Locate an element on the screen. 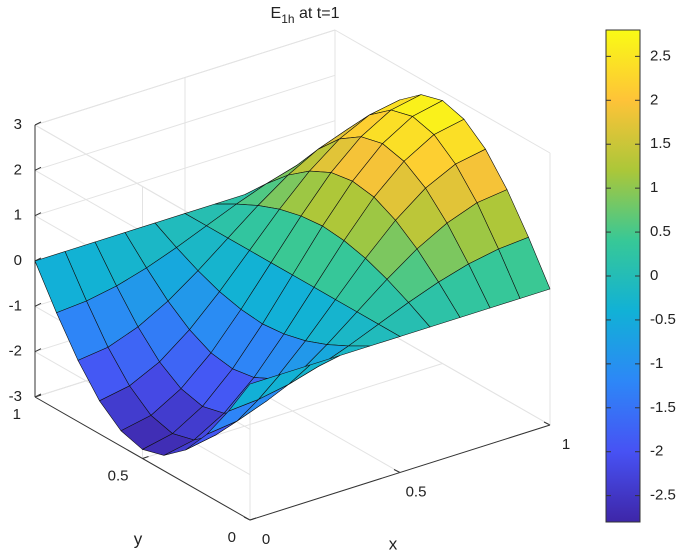 This screenshot has height=554, width=685. box-edge is located at coordinates (442, 91).